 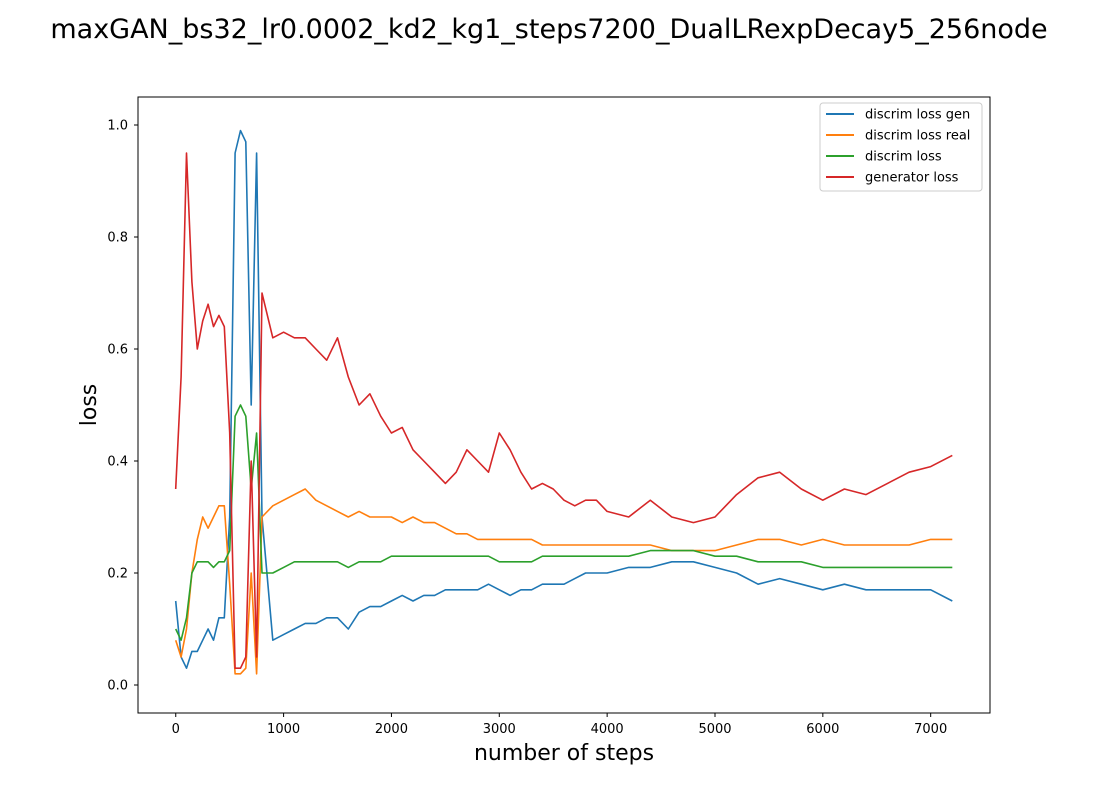 What do you see at coordinates (559, 725) in the screenshot?
I see `x-axis-ticks: 0 1000 2000 3000 4000 5000 6000 7000` at bounding box center [559, 725].